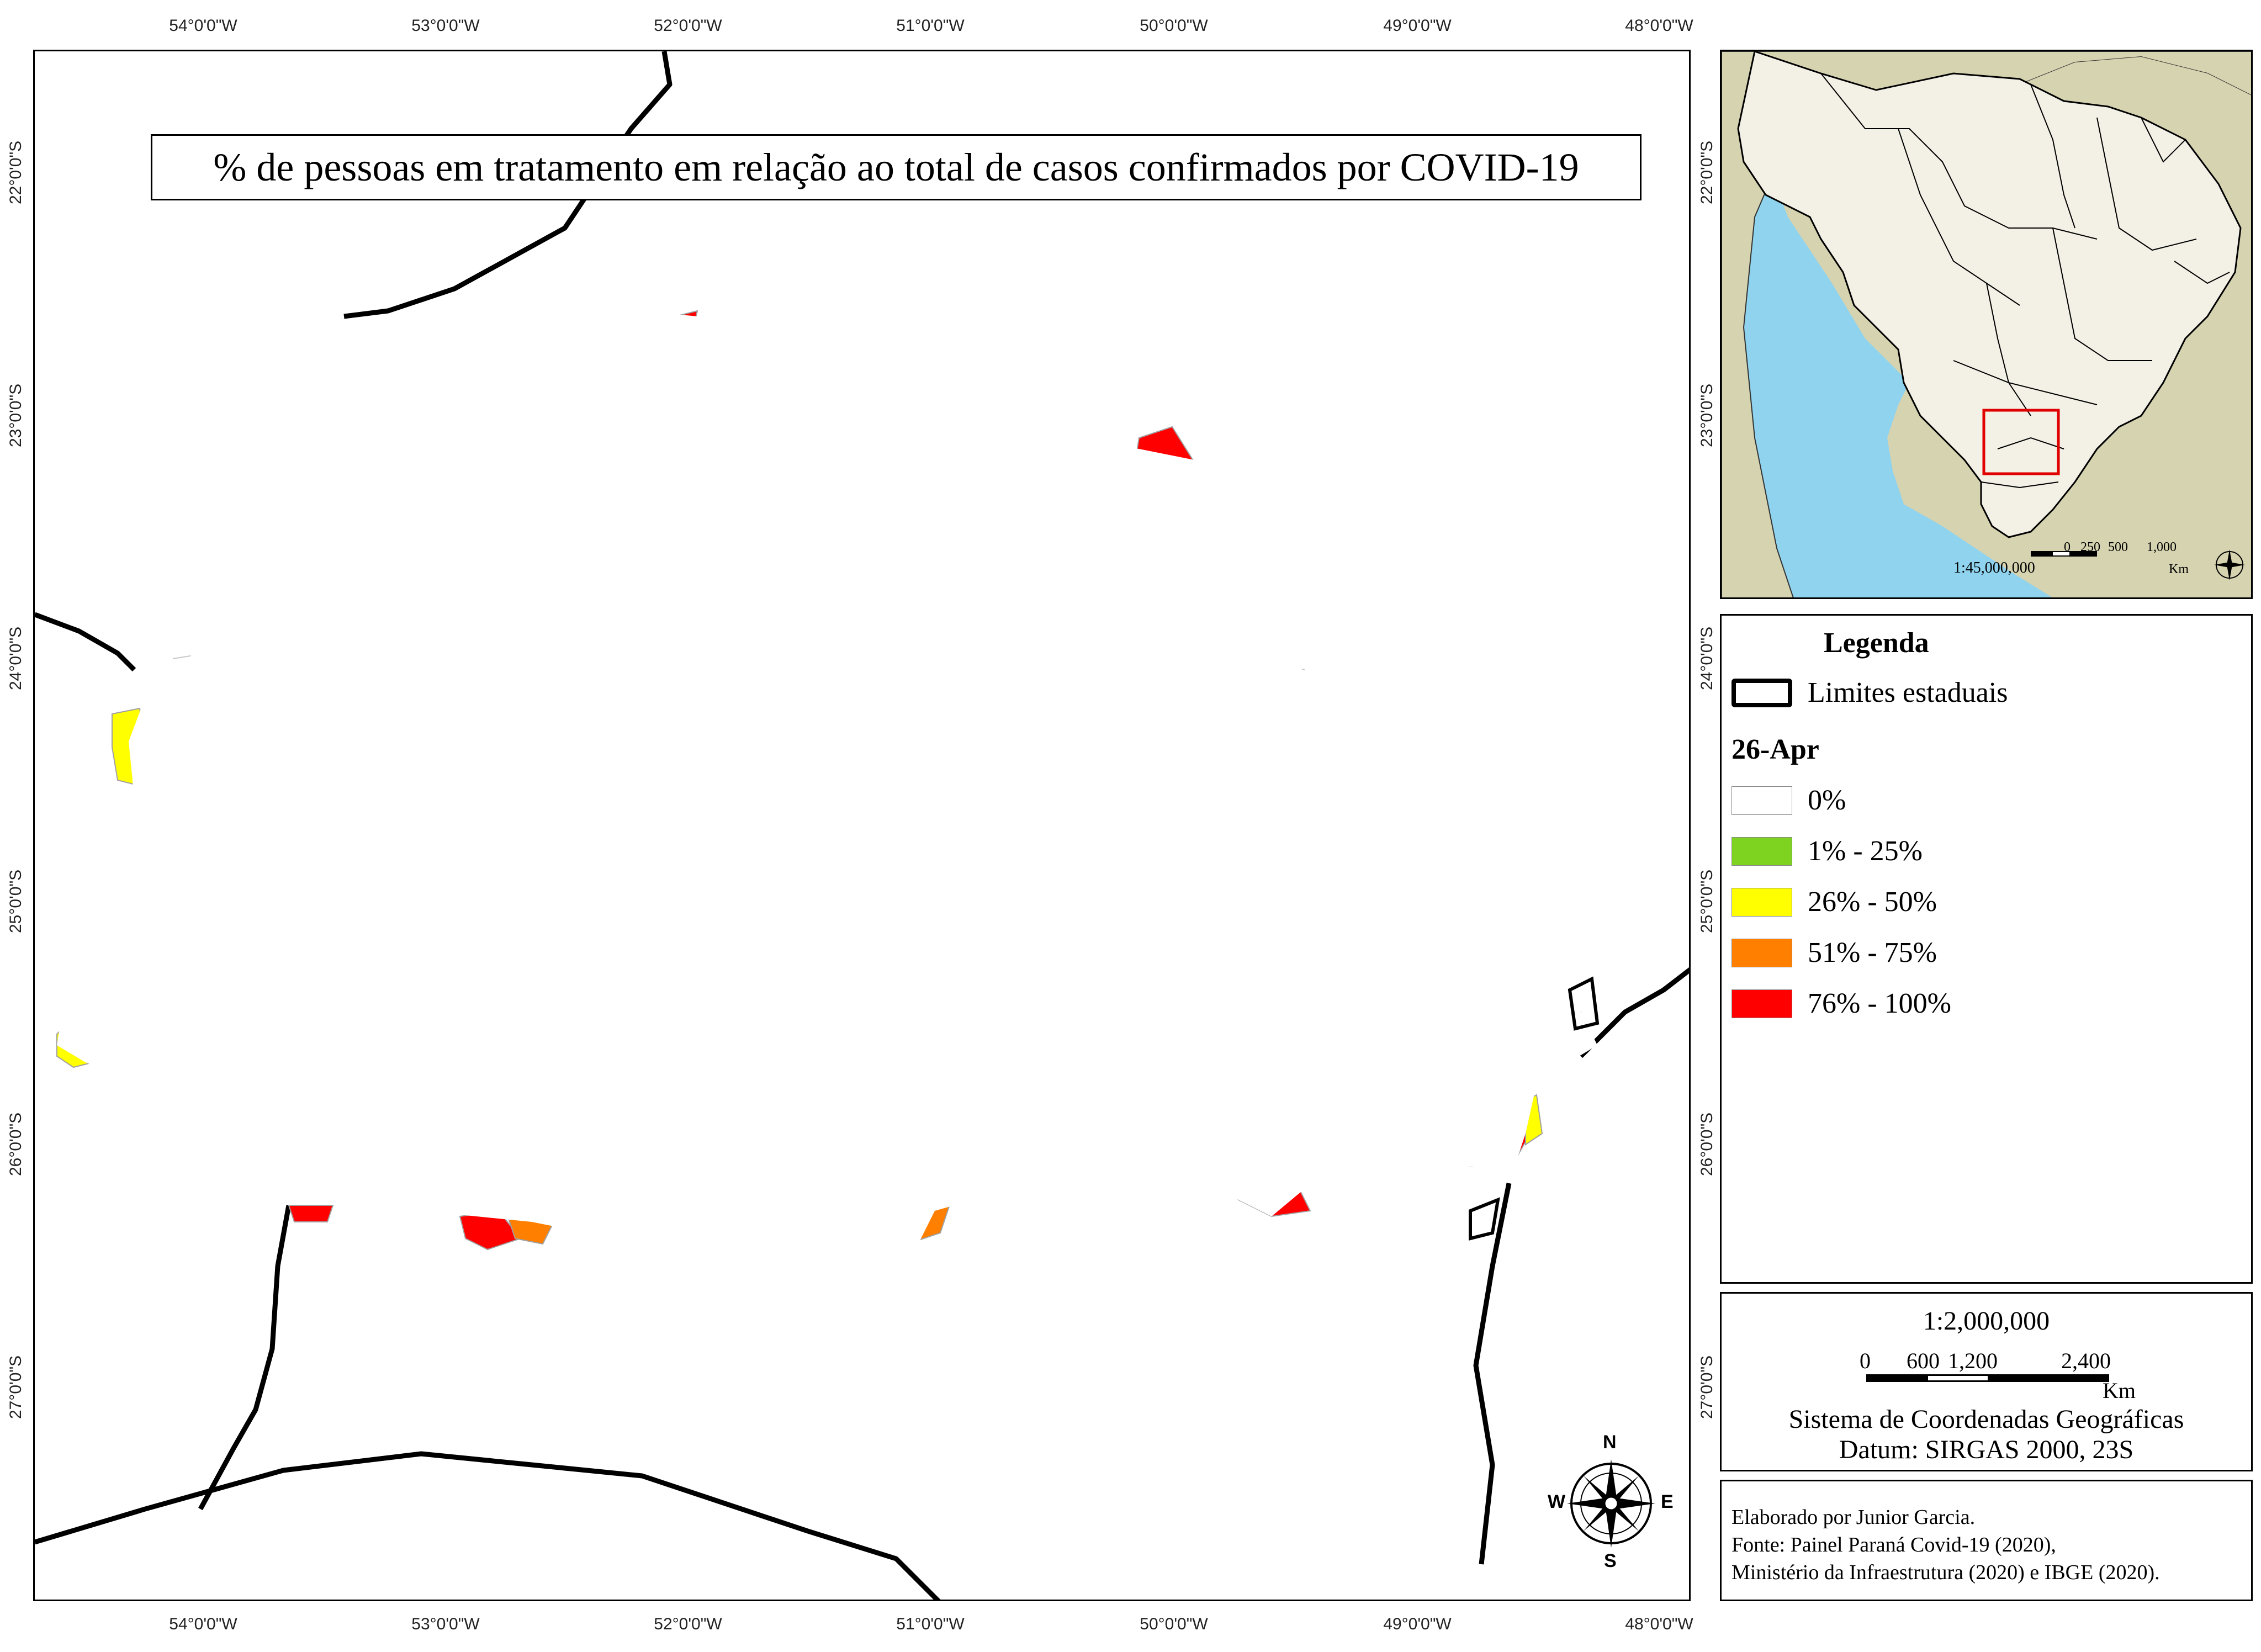 Image resolution: width=2261 pixels, height=1652 pixels. What do you see at coordinates (203, 1624) in the screenshot?
I see `lon-tick-bottom: 54°0'0"W` at bounding box center [203, 1624].